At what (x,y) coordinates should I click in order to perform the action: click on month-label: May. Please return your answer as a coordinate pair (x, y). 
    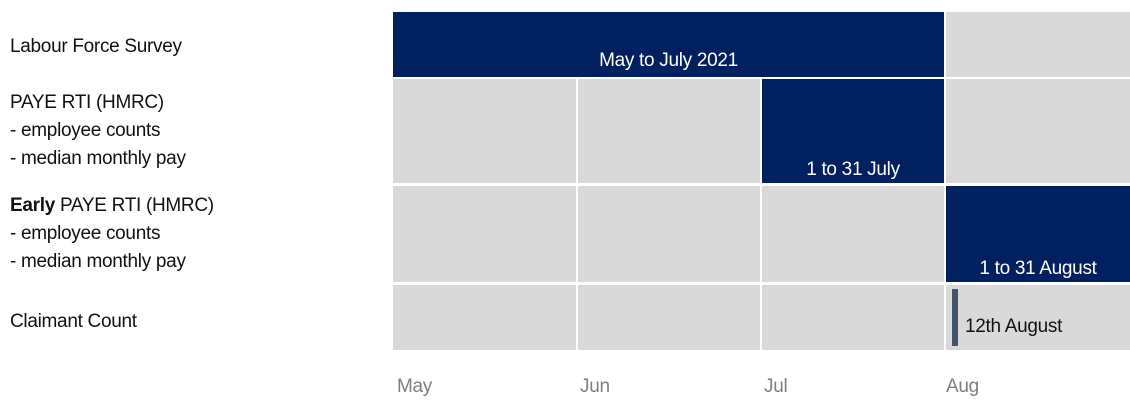
    Looking at the image, I should click on (414, 386).